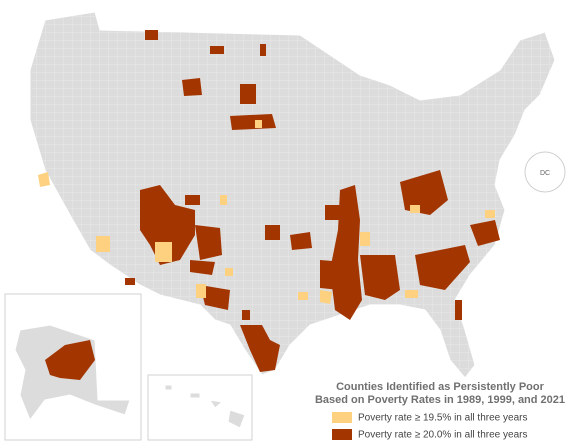 This screenshot has height=442, width=576. I want to click on dc-label: DC, so click(545, 173).